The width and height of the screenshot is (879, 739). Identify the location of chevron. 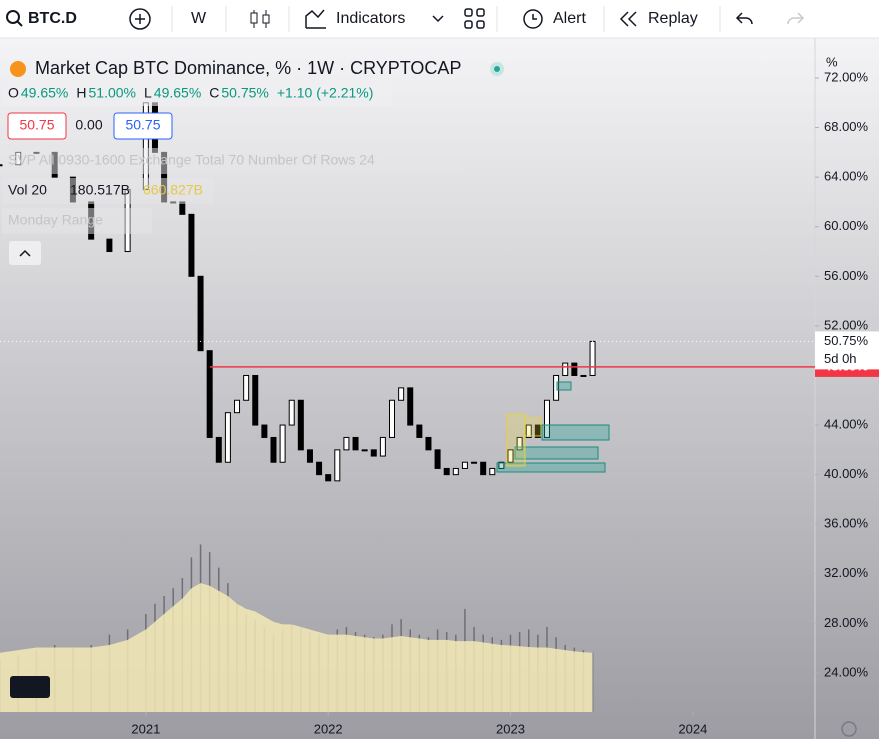
(438, 19).